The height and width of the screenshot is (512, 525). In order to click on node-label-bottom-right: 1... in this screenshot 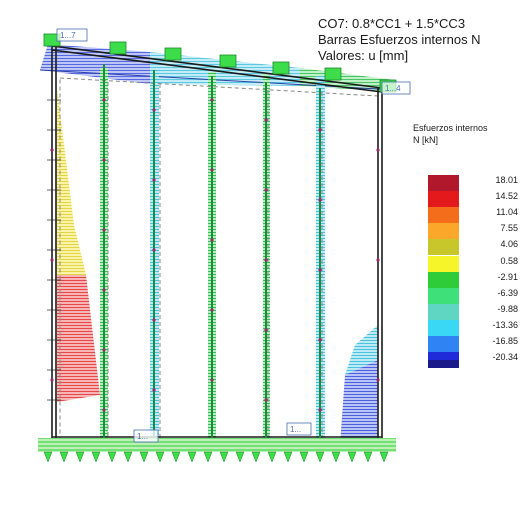, I will do `click(295, 429)`.